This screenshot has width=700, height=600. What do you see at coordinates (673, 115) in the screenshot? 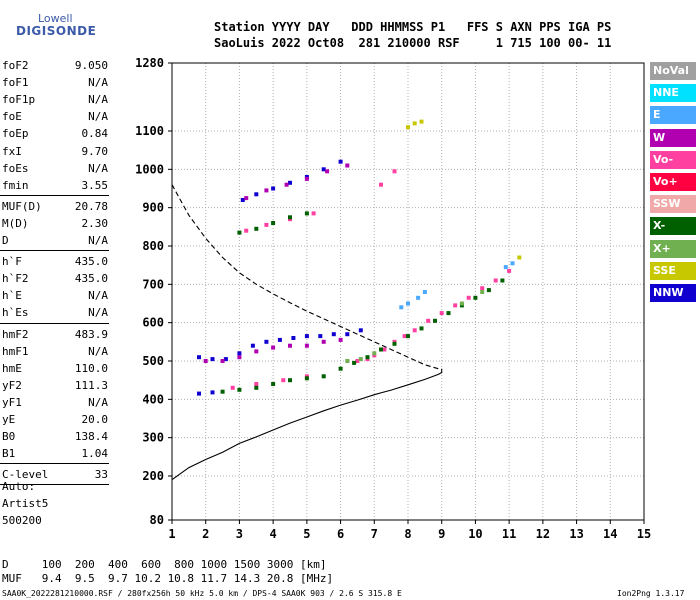
I see `legend-item: E` at bounding box center [673, 115].